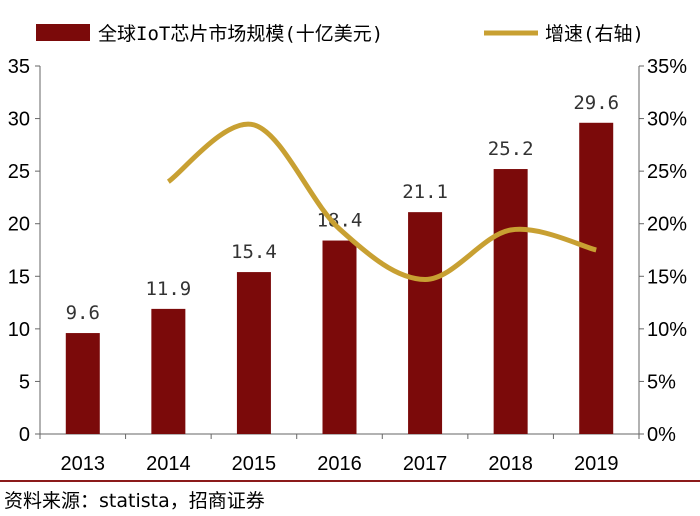 The height and width of the screenshot is (516, 700). Describe the element at coordinates (134, 501) in the screenshot. I see `source-note: 资料来源：statista，招商证券` at that location.